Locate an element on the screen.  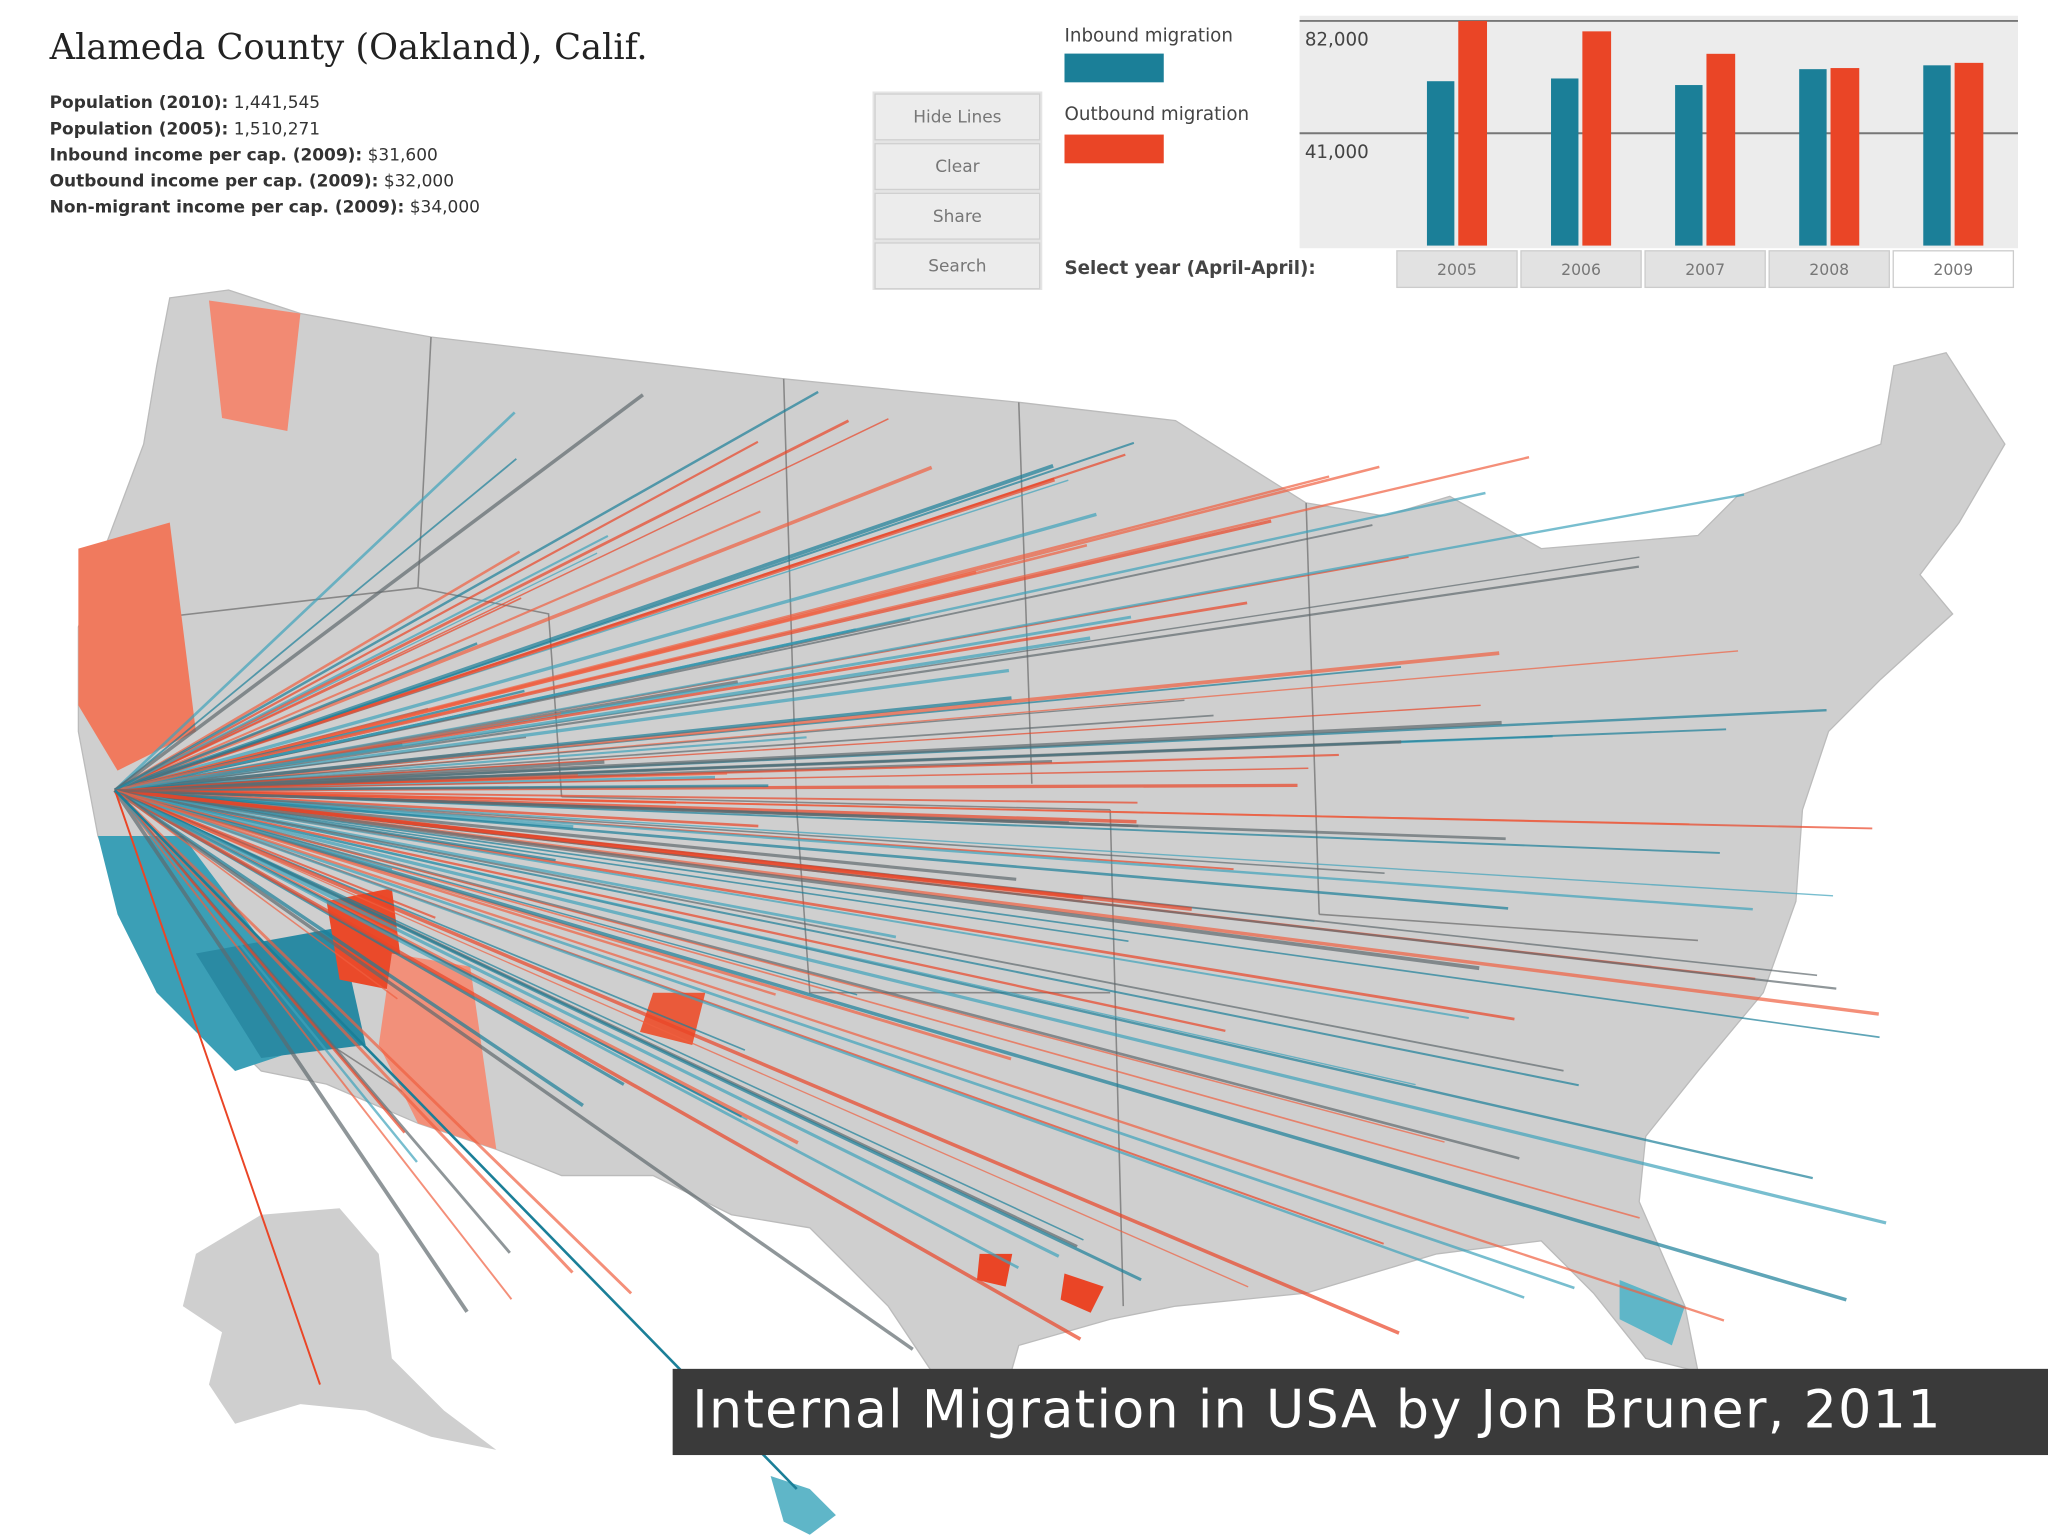
stat-label: Non-migrant income per cap. (2009): is located at coordinates (227, 208).